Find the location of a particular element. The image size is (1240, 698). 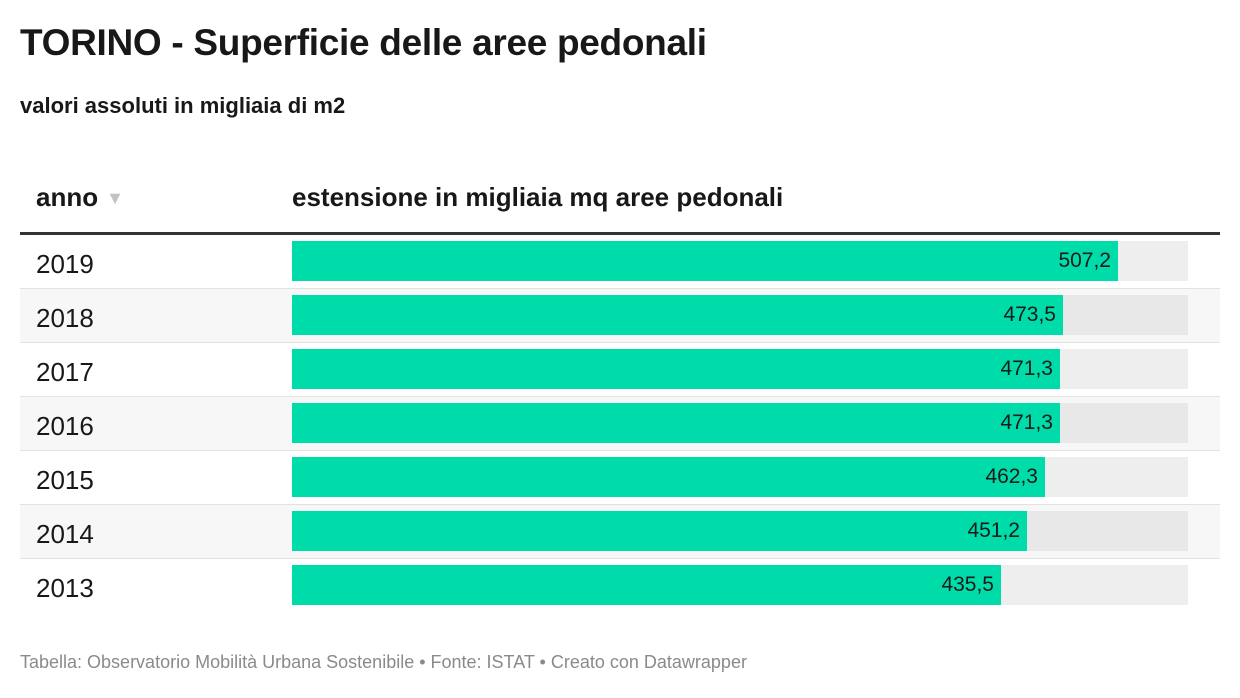

bar-value-label: 462,3 is located at coordinates (1011, 476).